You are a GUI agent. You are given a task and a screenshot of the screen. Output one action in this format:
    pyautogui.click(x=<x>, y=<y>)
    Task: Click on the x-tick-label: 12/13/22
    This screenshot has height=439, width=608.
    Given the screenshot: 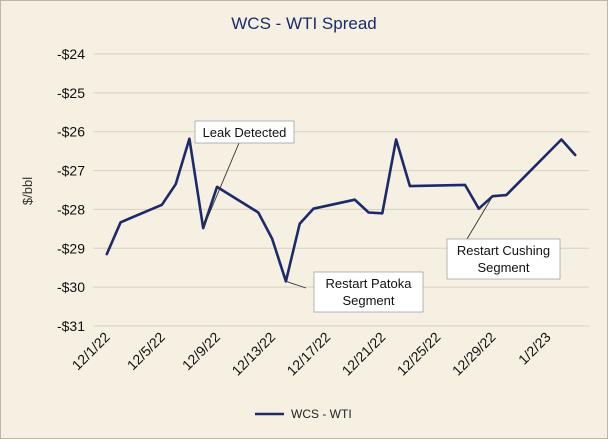 What is the action you would take?
    pyautogui.click(x=253, y=354)
    